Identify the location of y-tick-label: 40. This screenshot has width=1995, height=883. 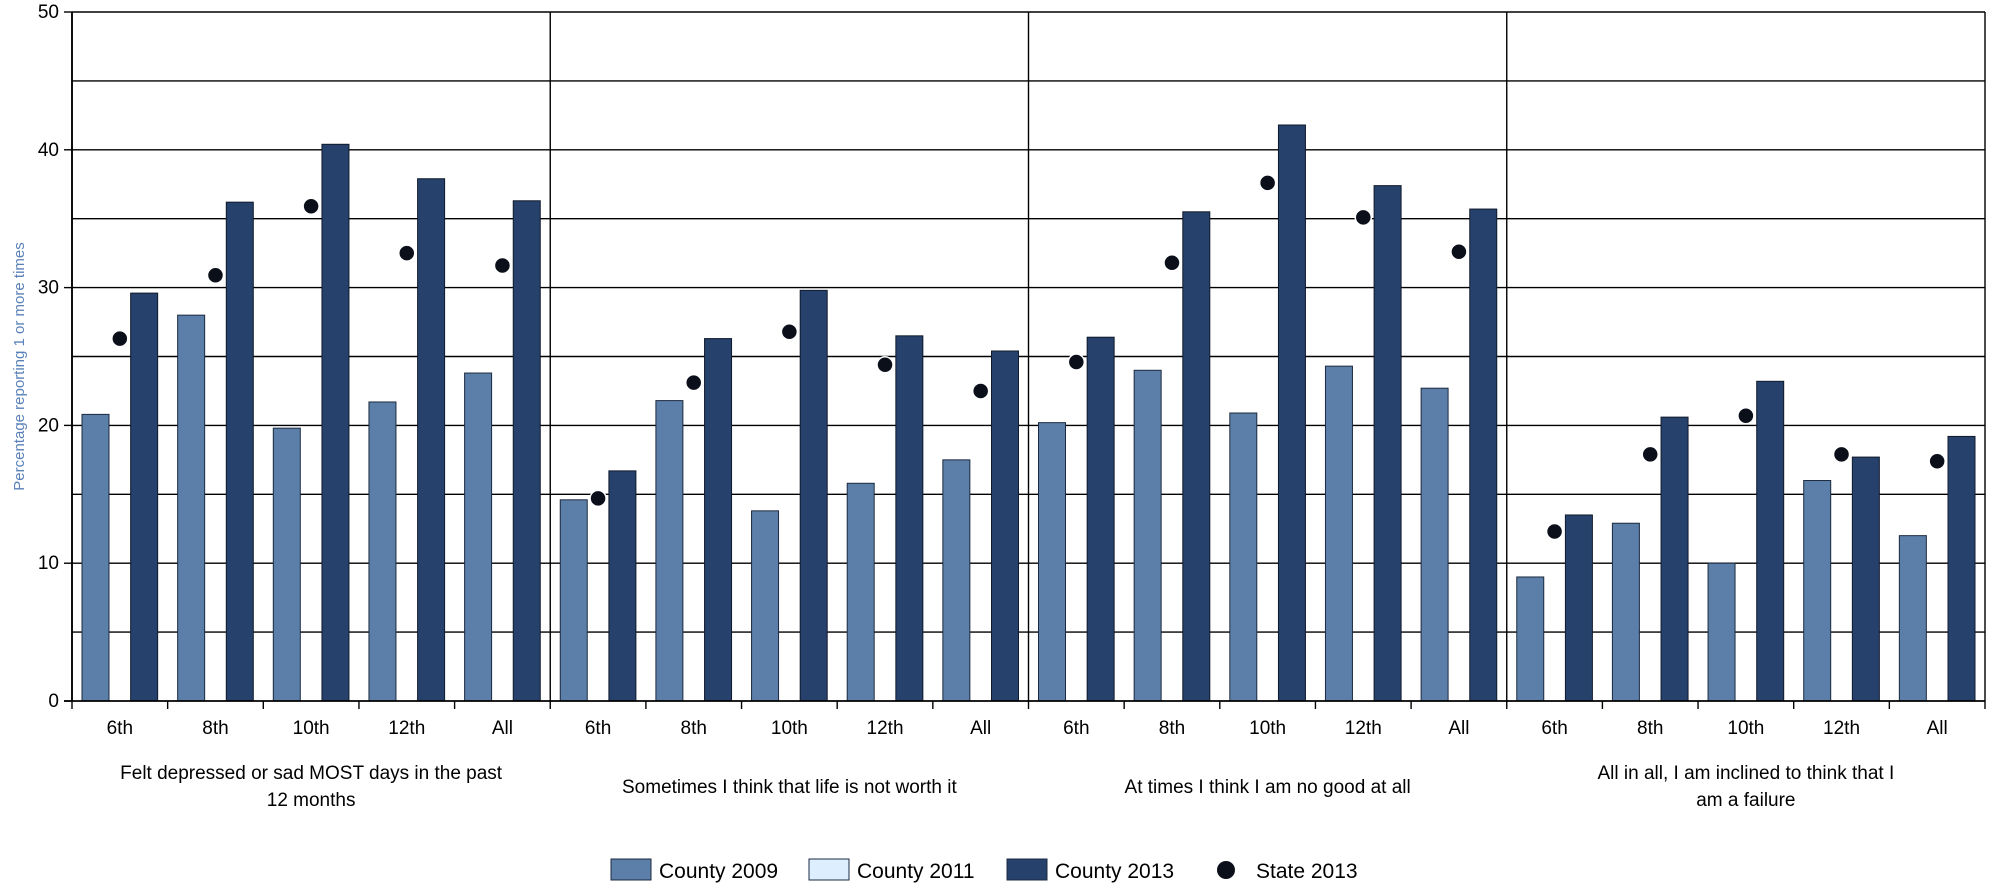
(48, 150).